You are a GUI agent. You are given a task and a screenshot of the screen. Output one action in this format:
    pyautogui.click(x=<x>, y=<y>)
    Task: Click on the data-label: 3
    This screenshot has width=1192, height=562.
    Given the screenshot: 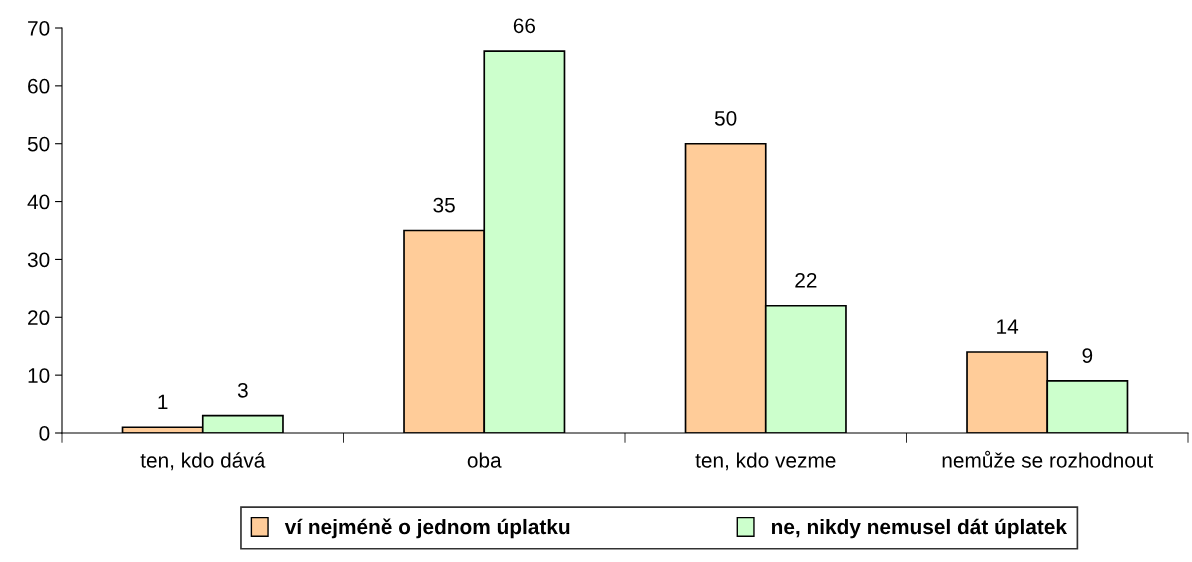 What is the action you would take?
    pyautogui.click(x=242, y=390)
    